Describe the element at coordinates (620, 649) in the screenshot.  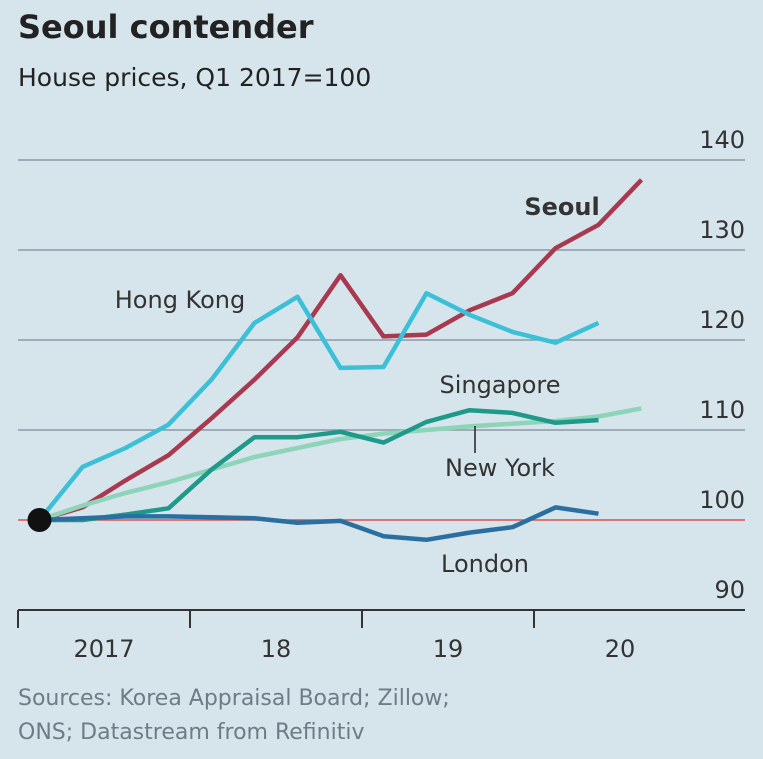
I see `x-tick-label: 20` at that location.